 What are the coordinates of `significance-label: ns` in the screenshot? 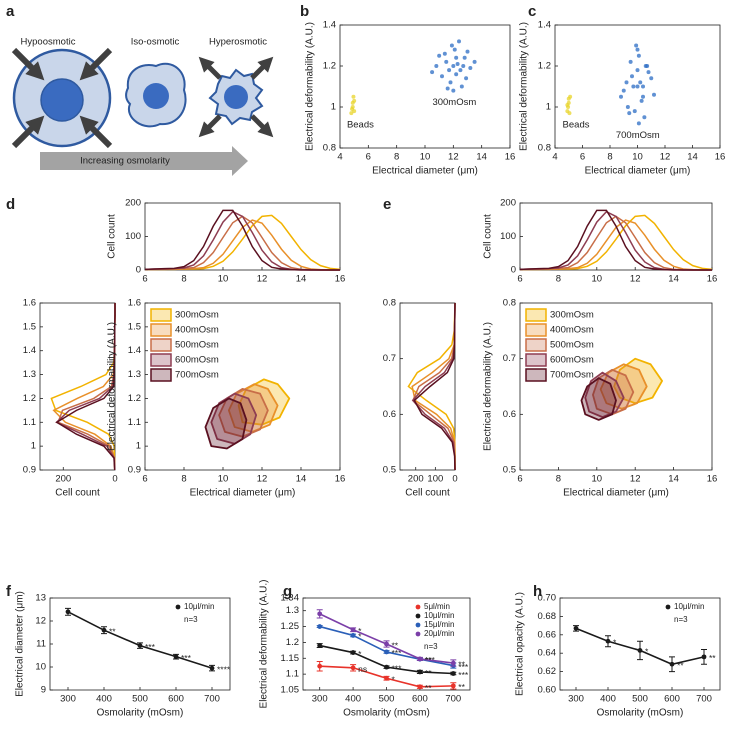 It's located at (362, 669).